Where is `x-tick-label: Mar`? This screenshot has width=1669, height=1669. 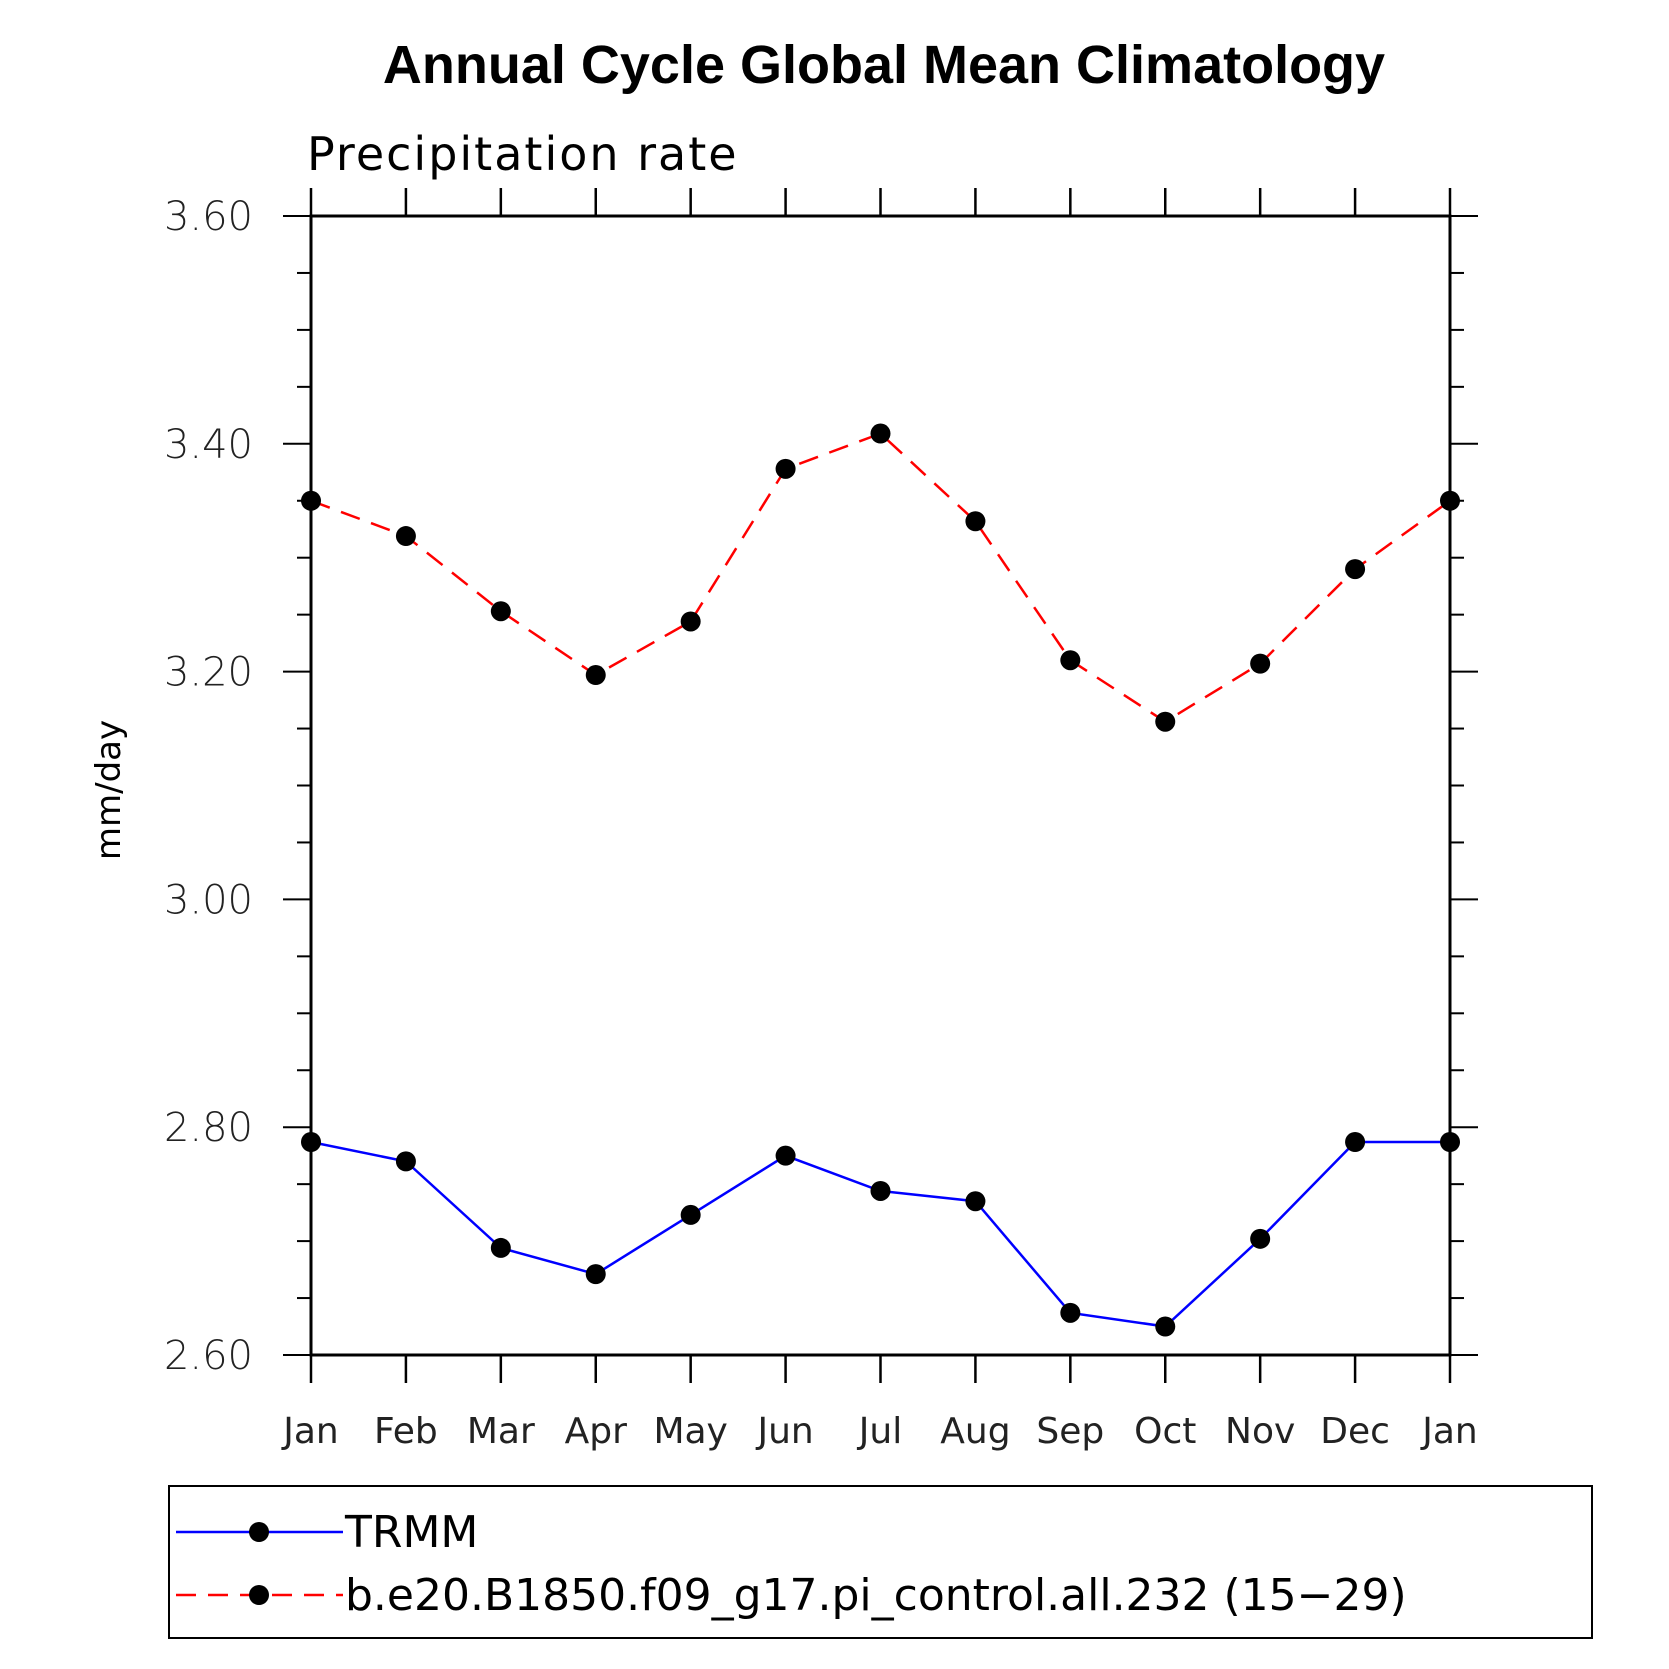 x-tick-label: Mar is located at coordinates (501, 1431).